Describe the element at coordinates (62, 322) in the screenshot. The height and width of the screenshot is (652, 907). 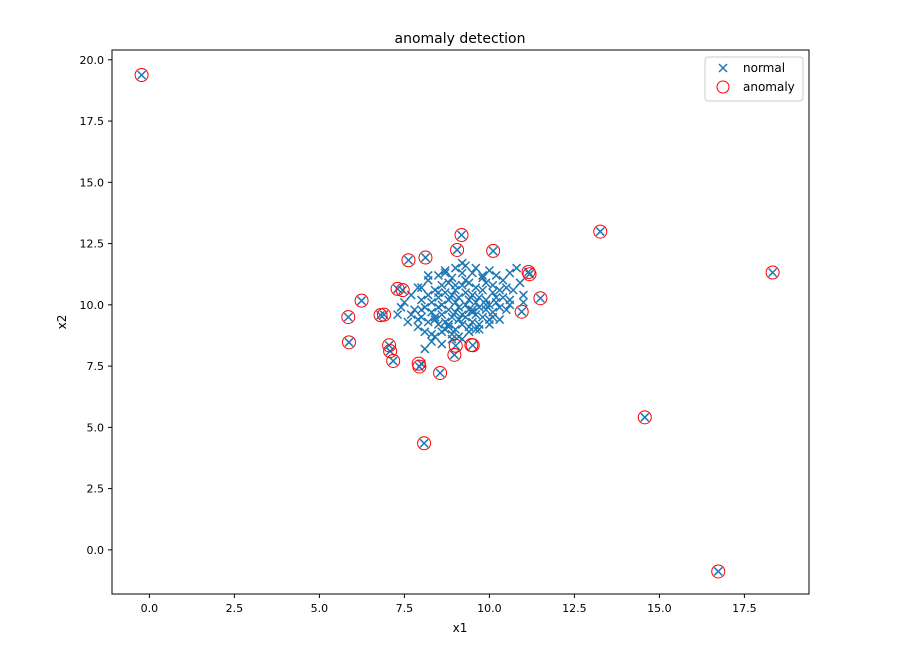
I see `y-axis-label: x2` at that location.